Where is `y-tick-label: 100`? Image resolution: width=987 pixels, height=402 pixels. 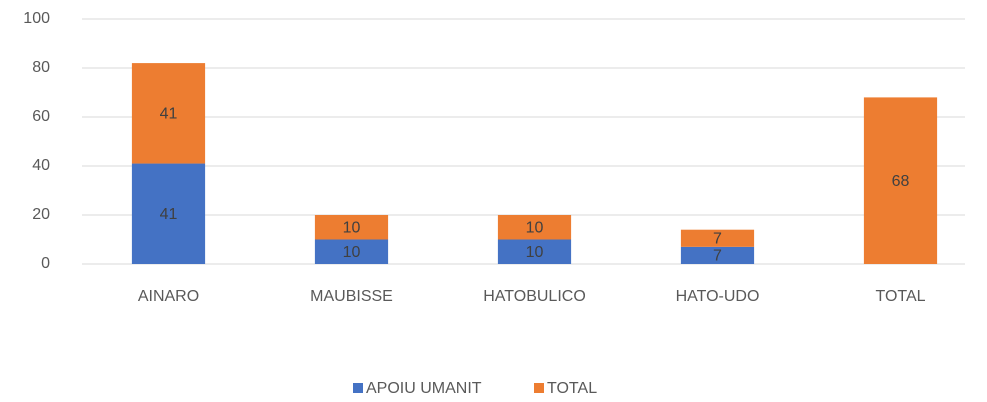 y-tick-label: 100 is located at coordinates (36, 18).